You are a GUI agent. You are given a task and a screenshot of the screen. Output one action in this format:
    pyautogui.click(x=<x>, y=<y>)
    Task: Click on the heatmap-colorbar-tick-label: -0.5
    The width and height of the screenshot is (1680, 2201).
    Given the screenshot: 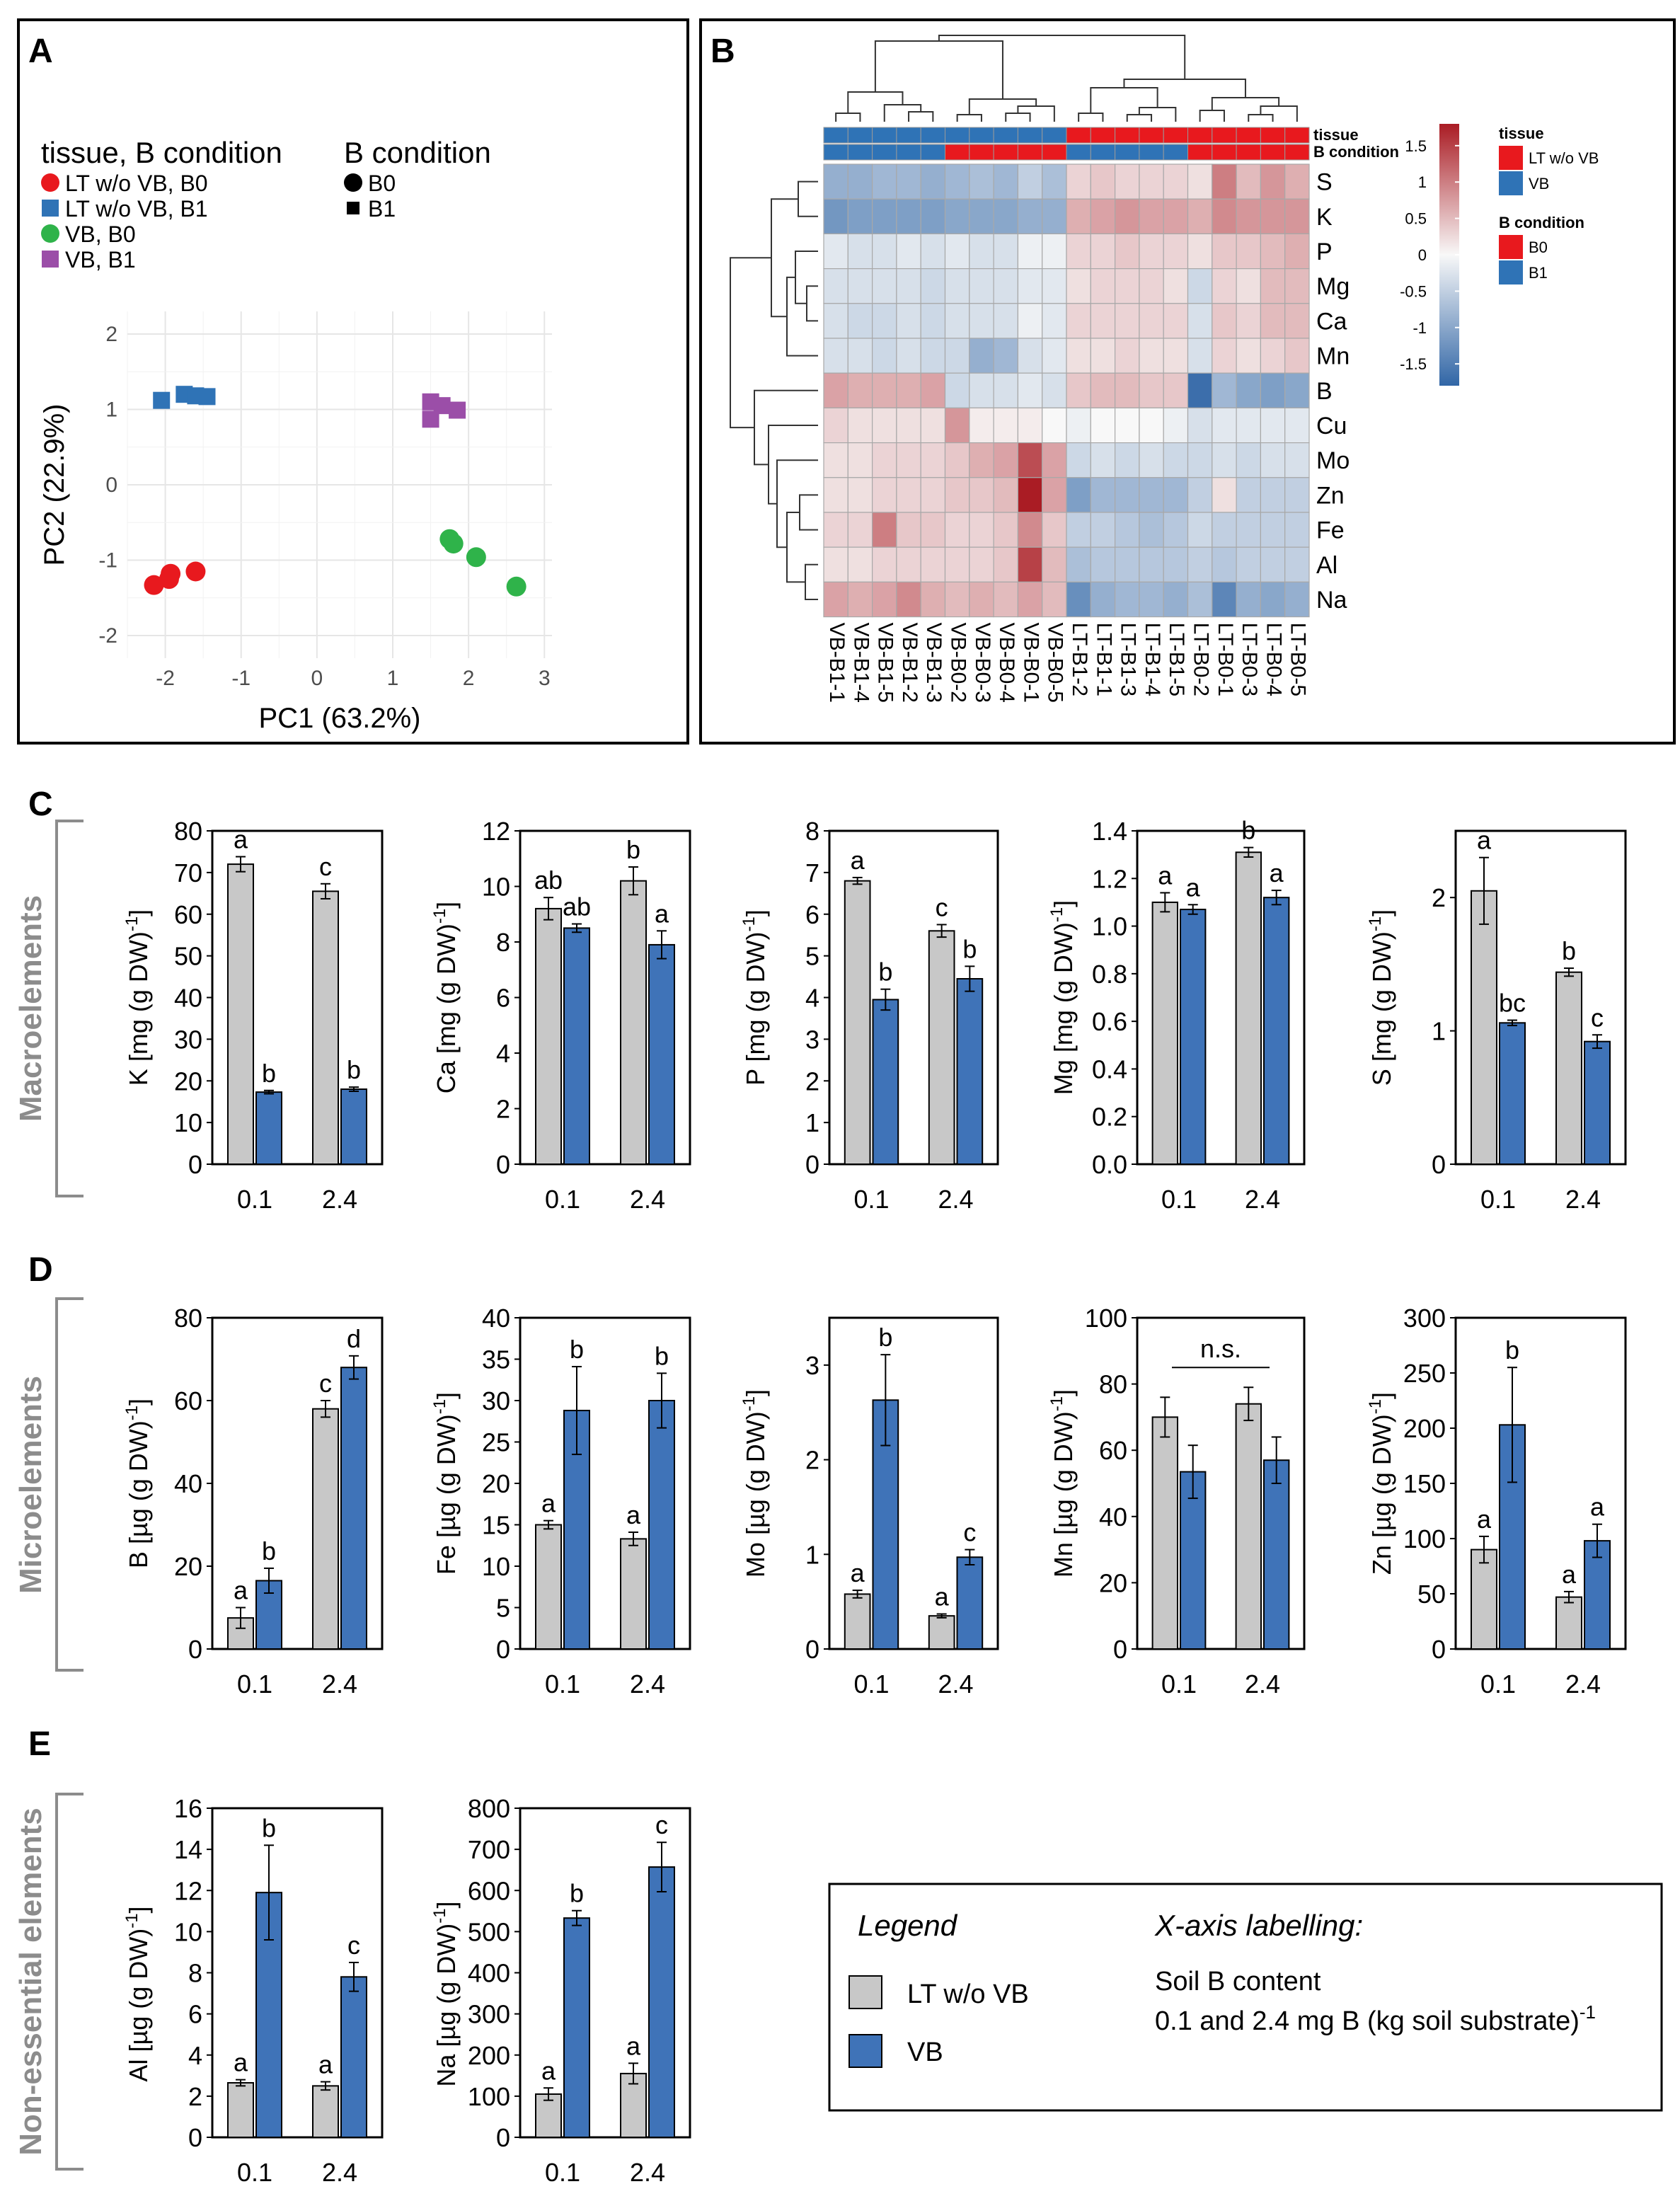 What is the action you would take?
    pyautogui.click(x=1414, y=291)
    